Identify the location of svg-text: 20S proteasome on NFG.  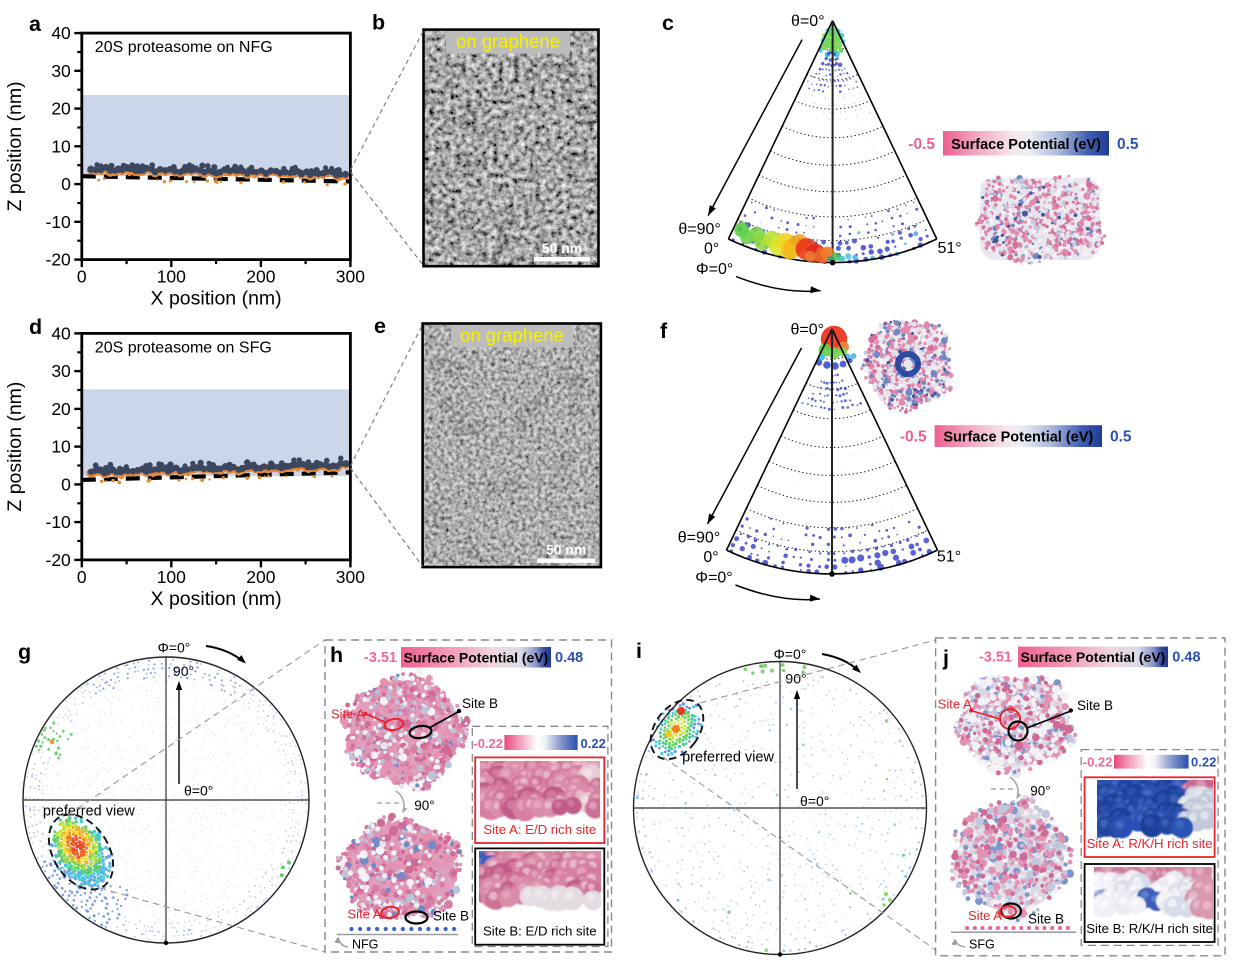
(184, 47).